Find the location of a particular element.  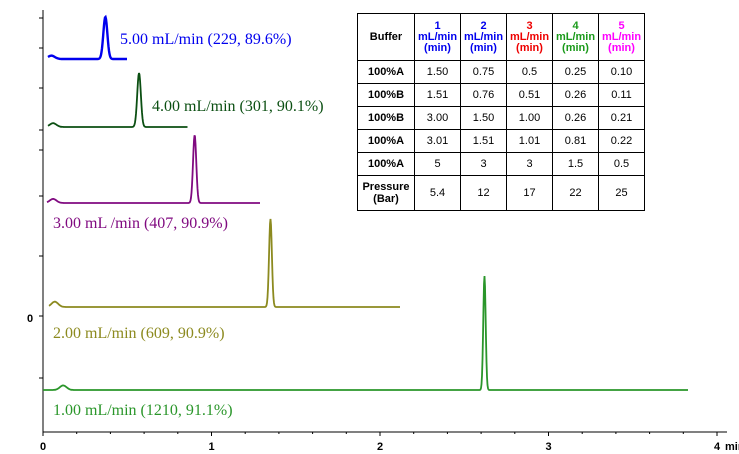

table-cell: 0.10 is located at coordinates (621, 72).